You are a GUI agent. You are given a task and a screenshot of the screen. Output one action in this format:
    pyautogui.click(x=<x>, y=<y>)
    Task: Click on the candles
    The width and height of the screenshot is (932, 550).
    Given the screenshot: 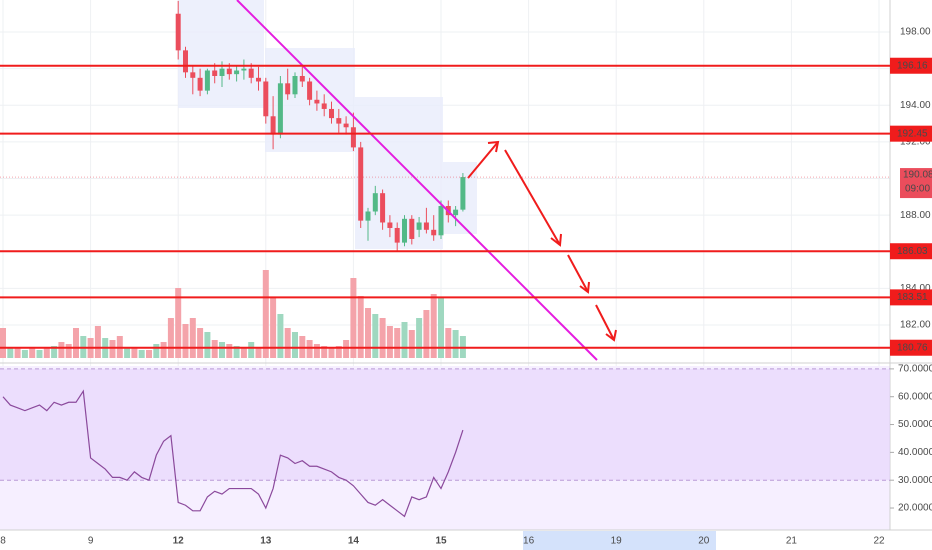 What is the action you would take?
    pyautogui.click(x=320, y=126)
    